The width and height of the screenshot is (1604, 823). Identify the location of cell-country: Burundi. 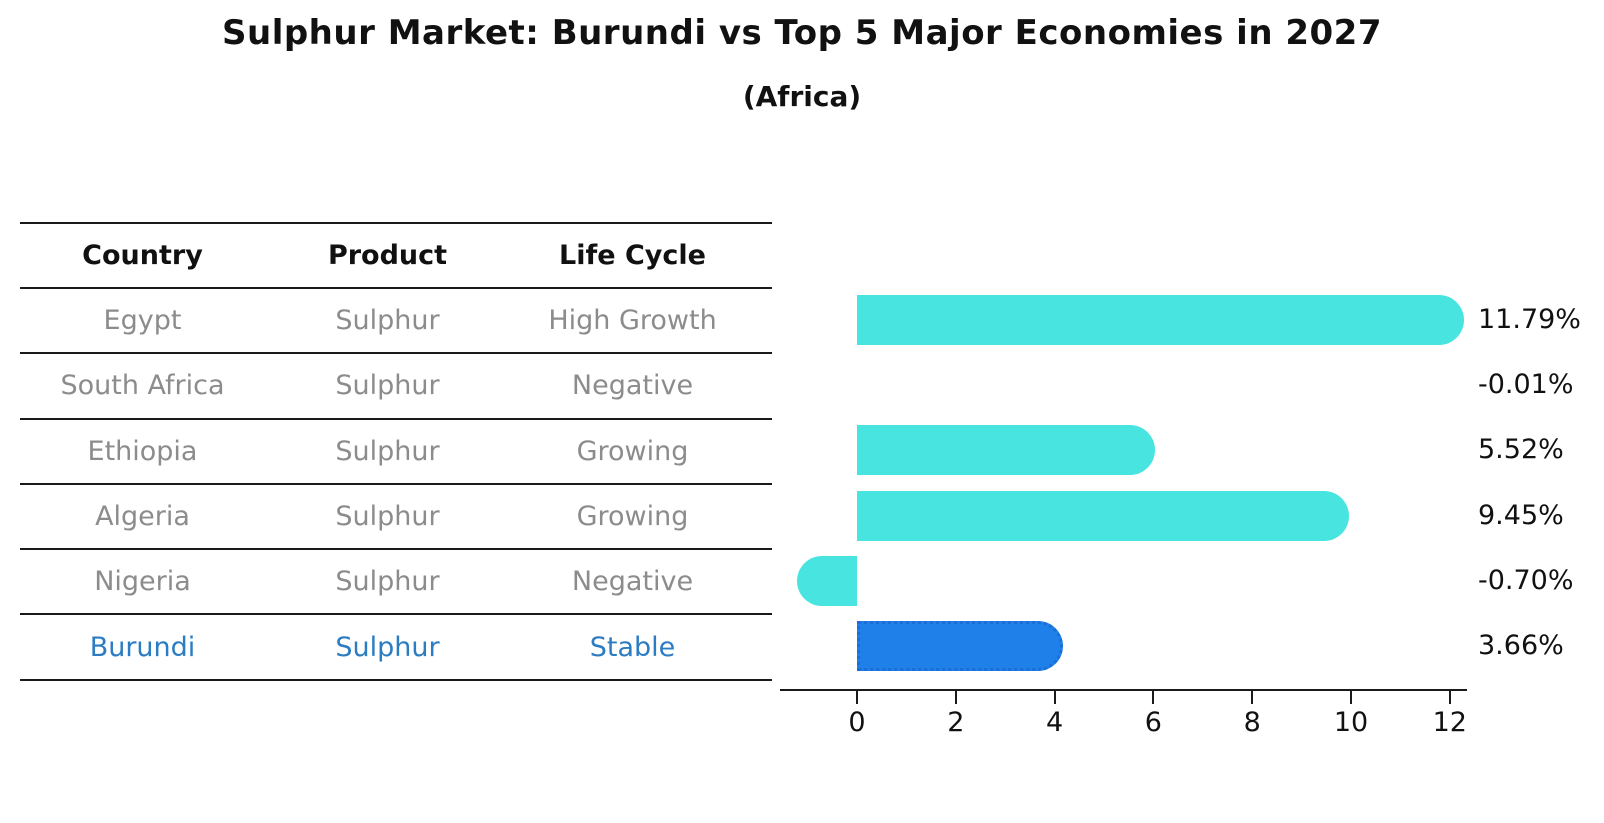
(142, 647).